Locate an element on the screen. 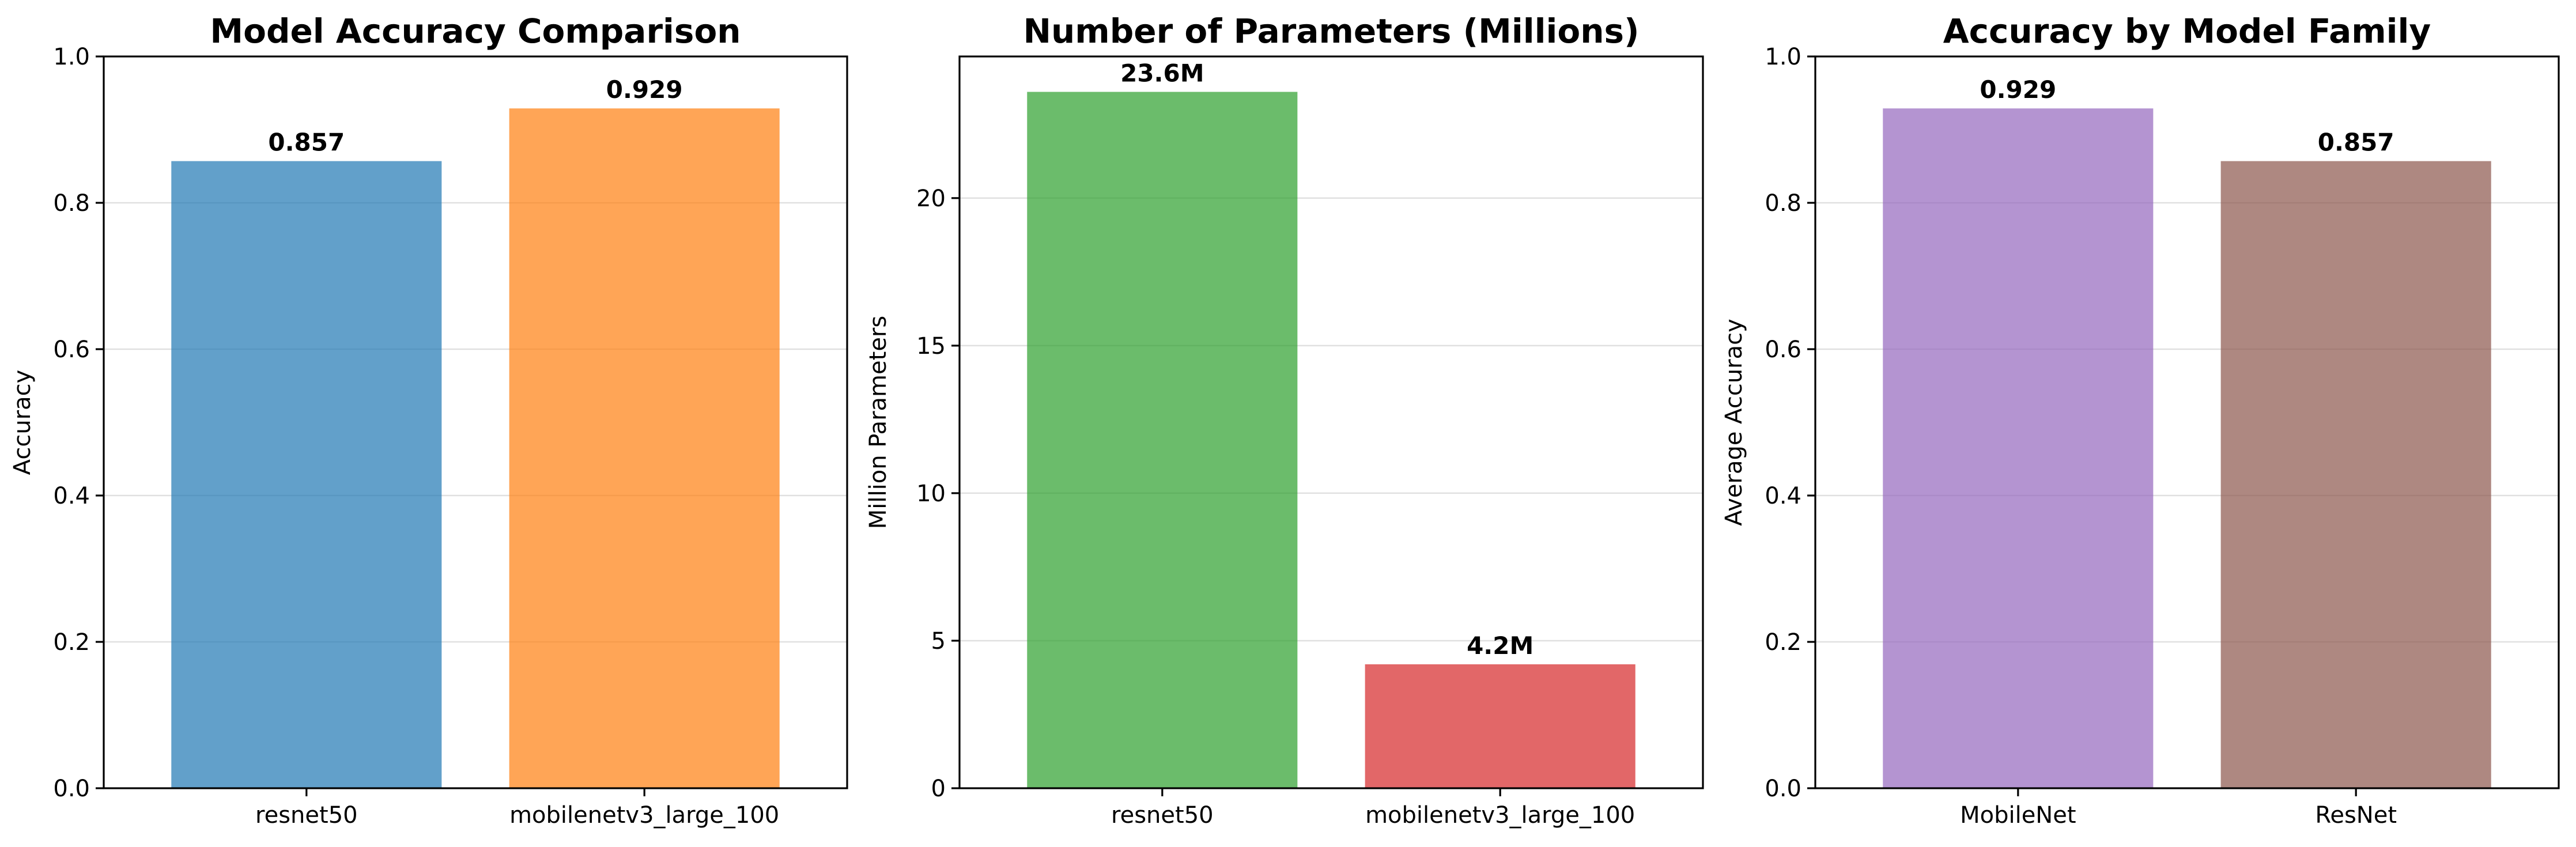 This screenshot has height=847, width=2576. x-tick-label: MobileNet is located at coordinates (2018, 815).